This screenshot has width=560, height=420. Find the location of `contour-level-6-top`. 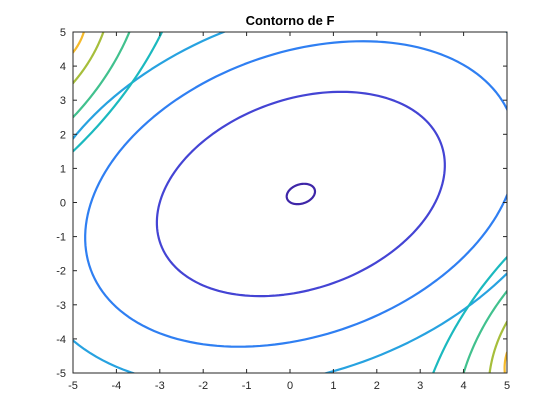

contour-level-6-top is located at coordinates (102, 75).